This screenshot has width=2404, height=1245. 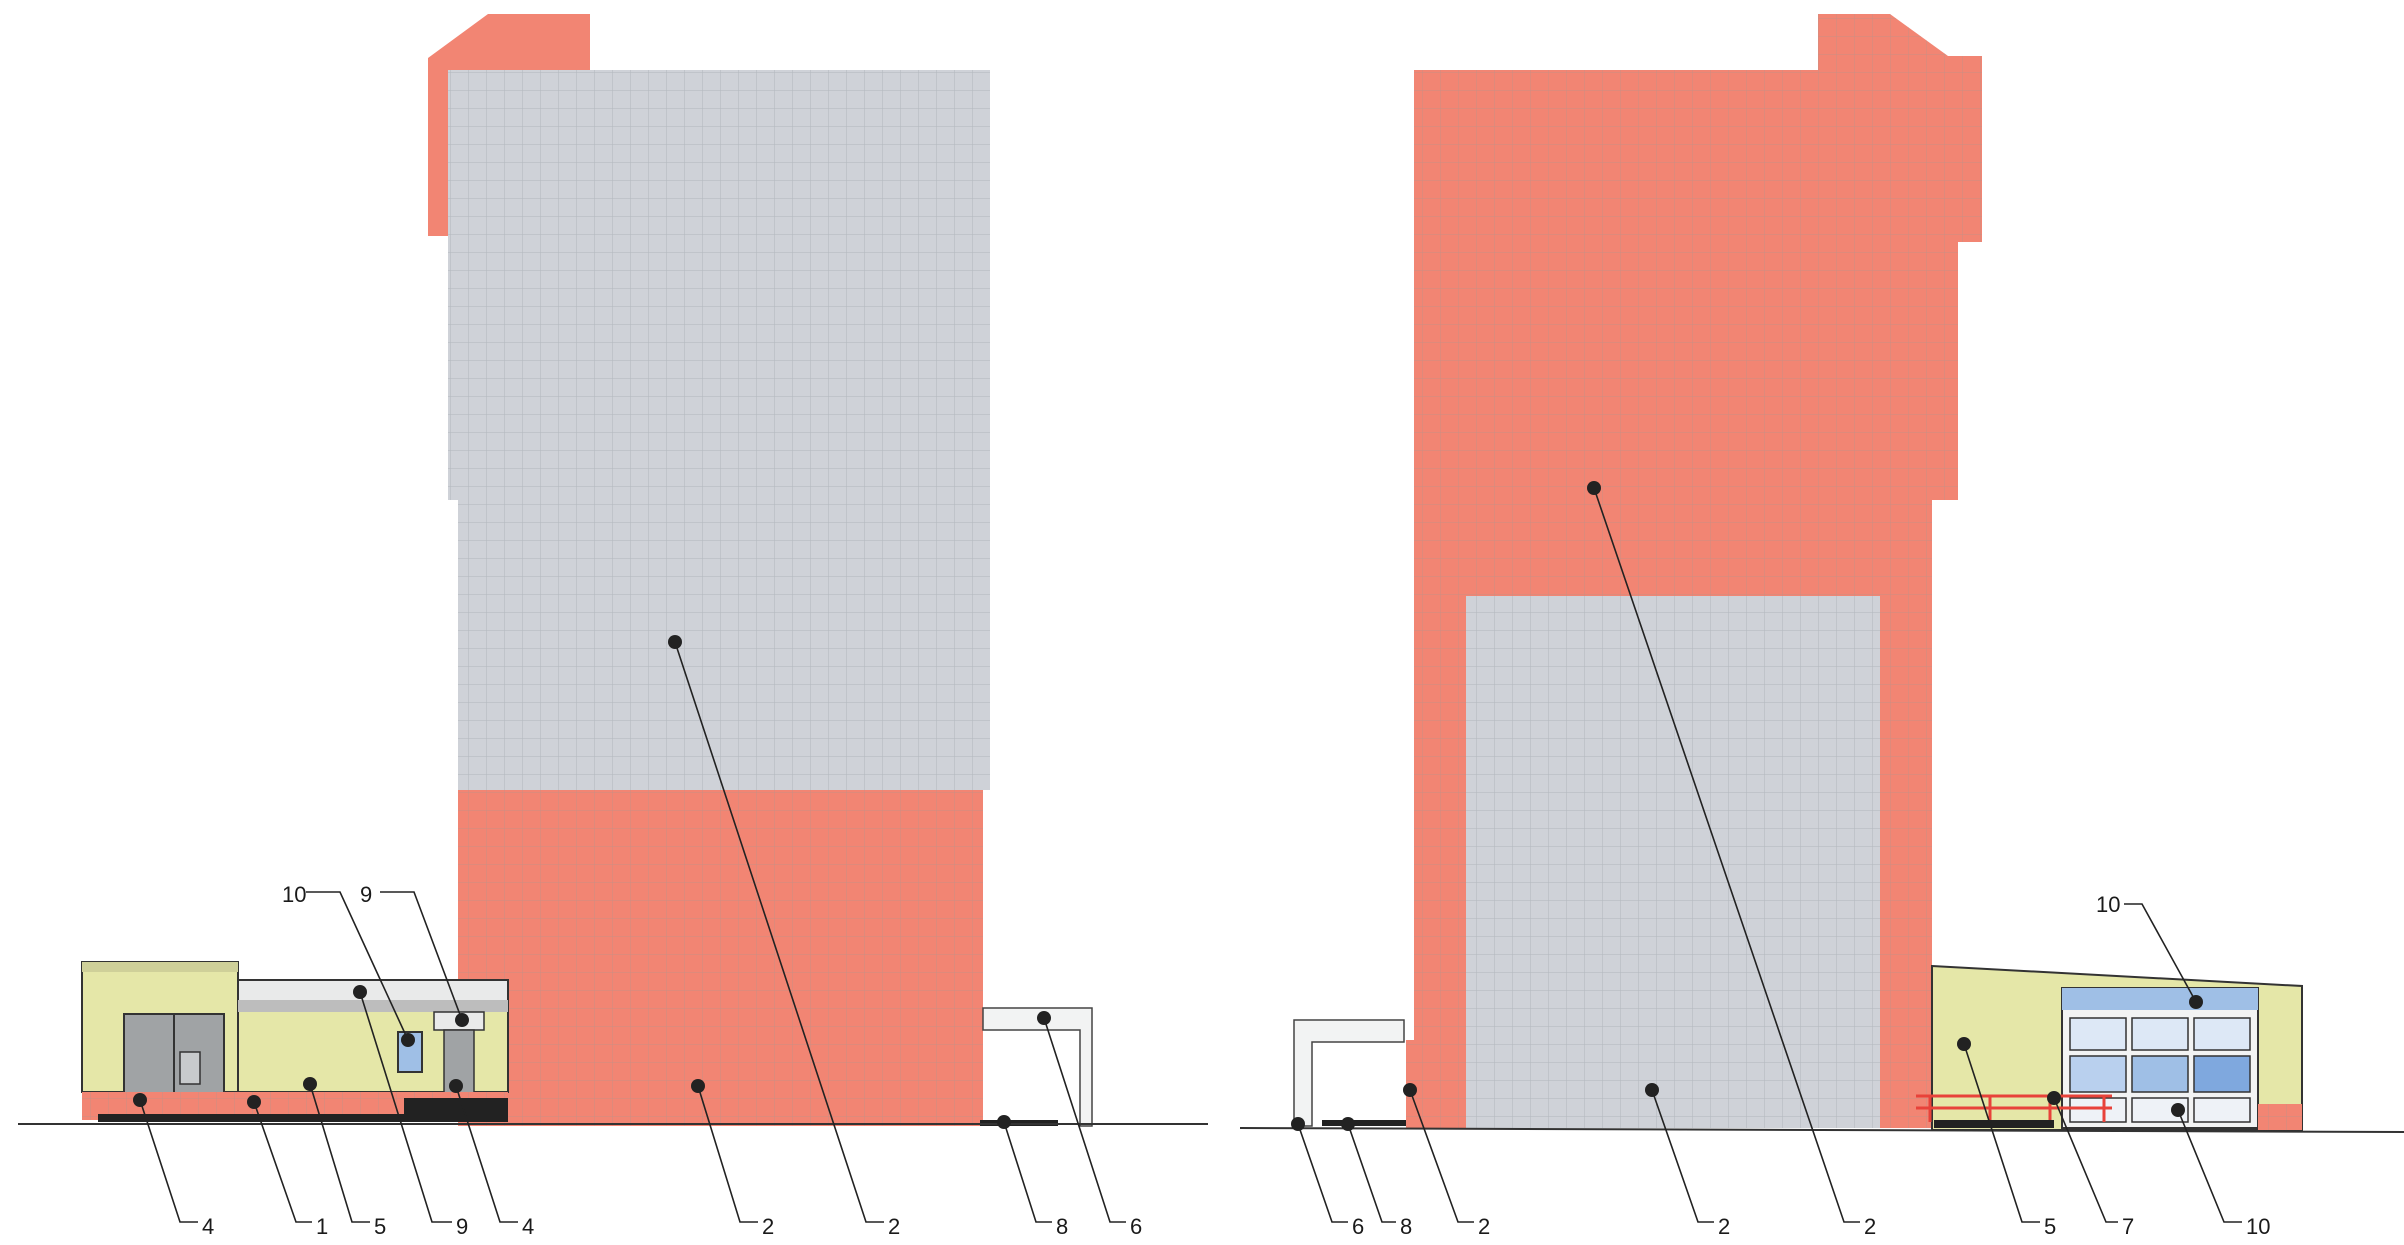 What do you see at coordinates (768, 1226) in the screenshot?
I see `callout-left-6: 2` at bounding box center [768, 1226].